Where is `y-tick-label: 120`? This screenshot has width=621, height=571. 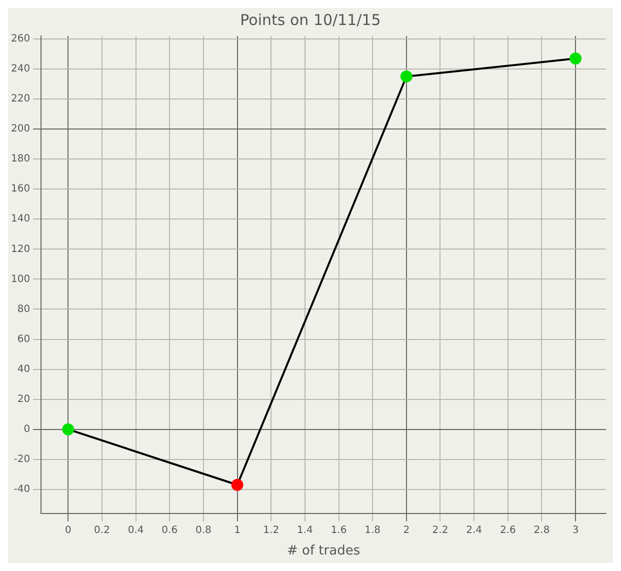
y-tick-label: 120 is located at coordinates (20, 249).